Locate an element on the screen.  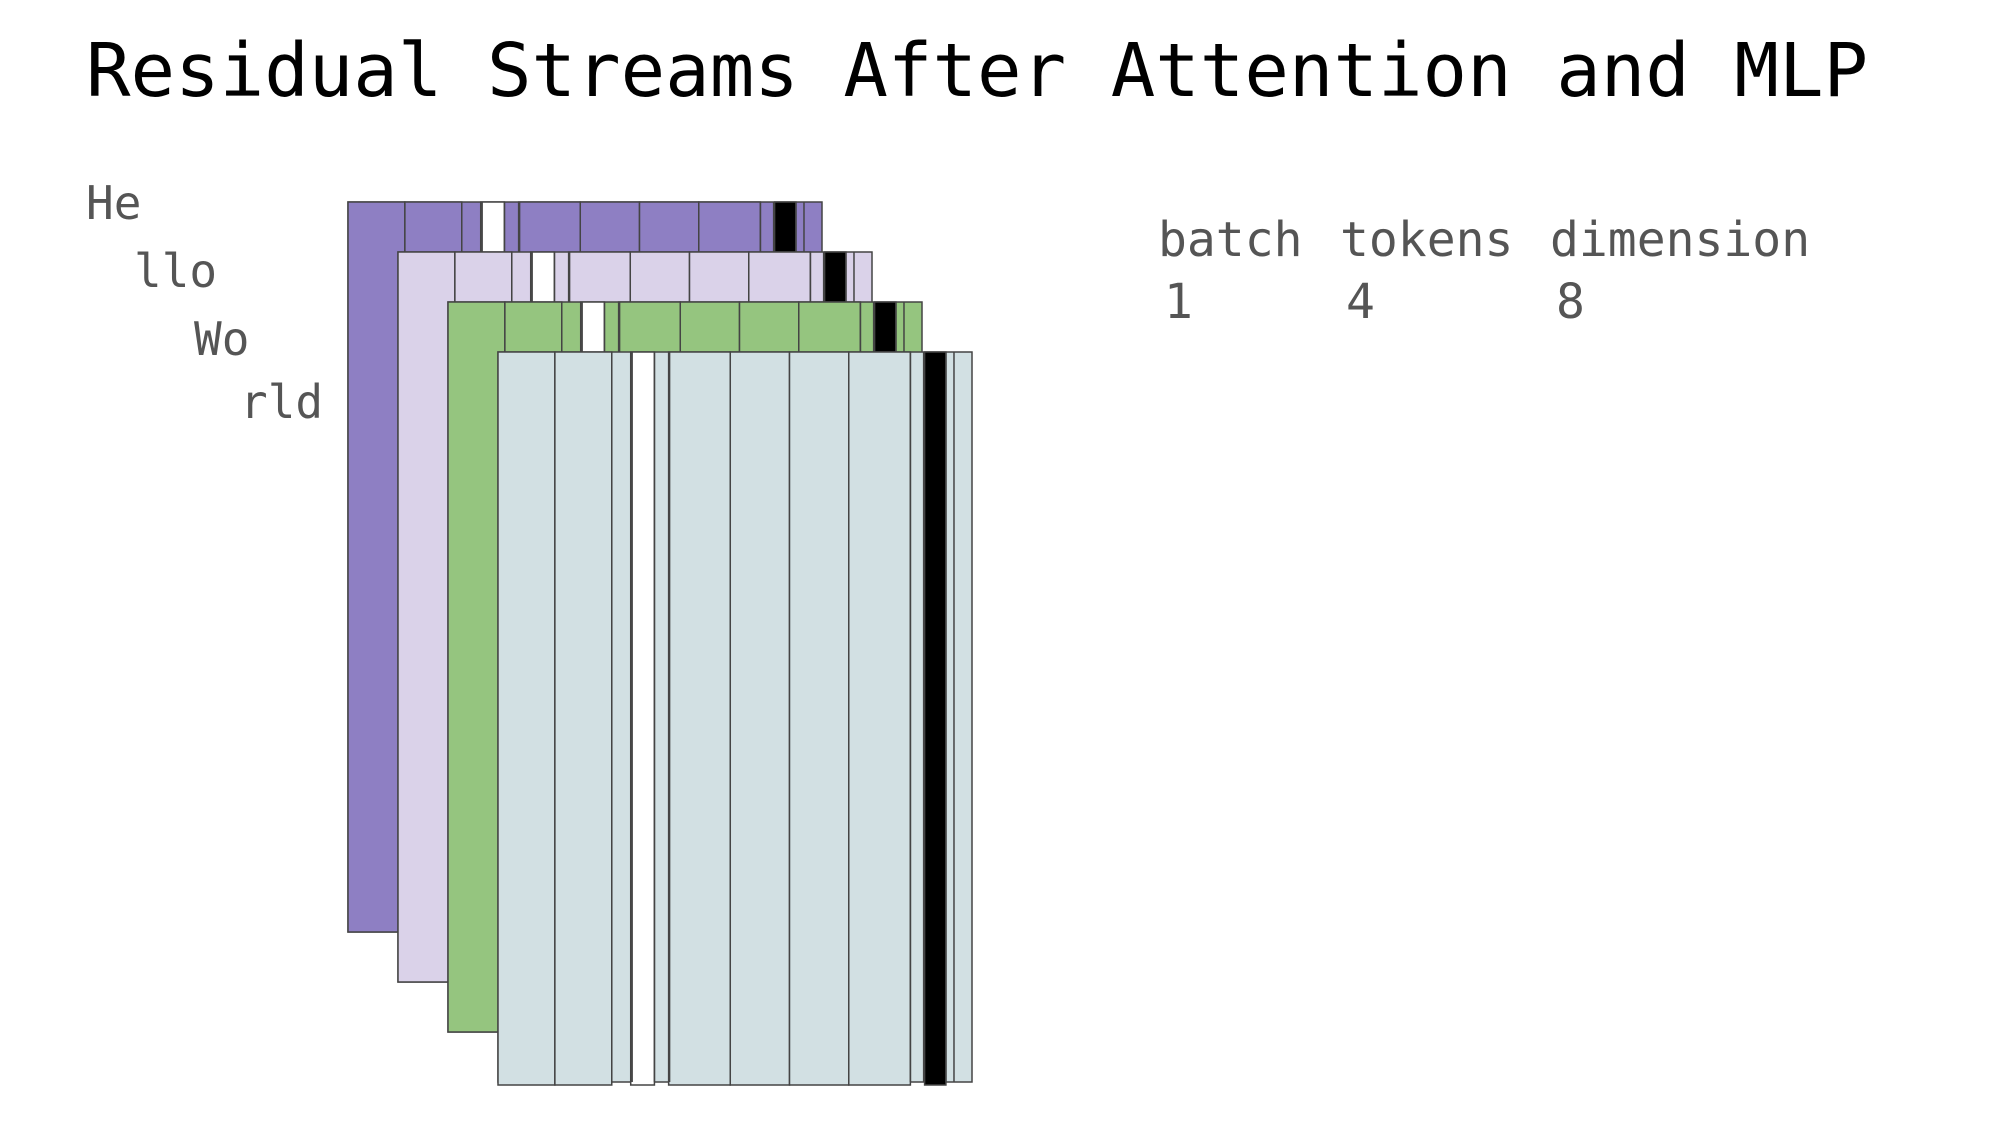
page-title: Residual Streams After Attention and MLP is located at coordinates (977, 71).